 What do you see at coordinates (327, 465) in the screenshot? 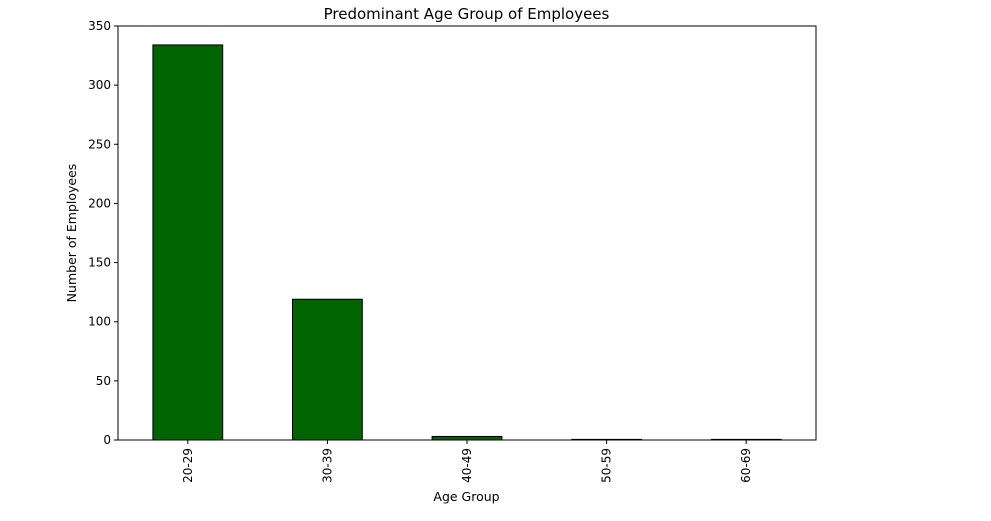
I see `x-tick-label: 30-39` at bounding box center [327, 465].